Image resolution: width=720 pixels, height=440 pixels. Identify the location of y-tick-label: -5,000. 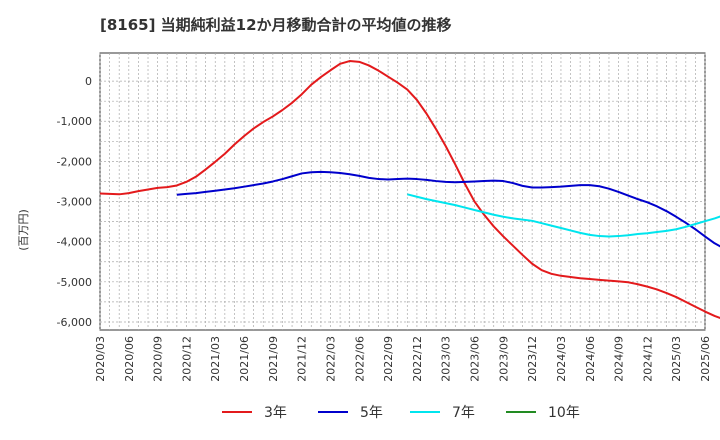
(74, 282).